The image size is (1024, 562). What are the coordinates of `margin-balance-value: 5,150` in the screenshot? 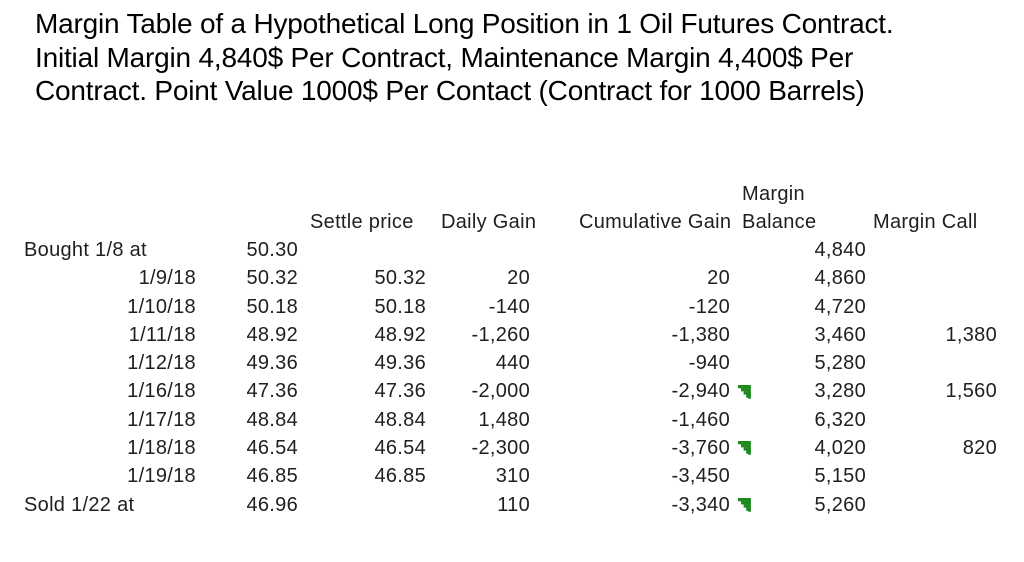 It's located at (840, 476).